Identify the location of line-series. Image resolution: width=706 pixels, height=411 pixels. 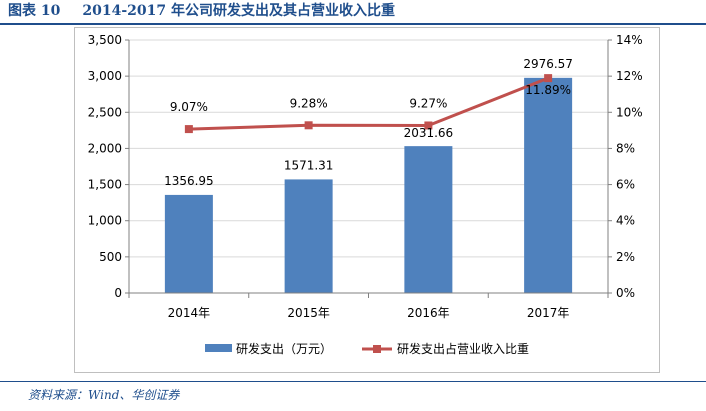
(368, 104).